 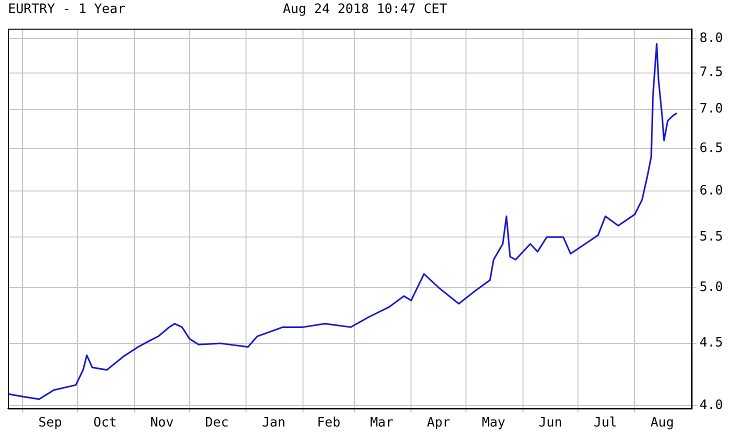 I want to click on x-tick-label: Oct, so click(x=105, y=423).